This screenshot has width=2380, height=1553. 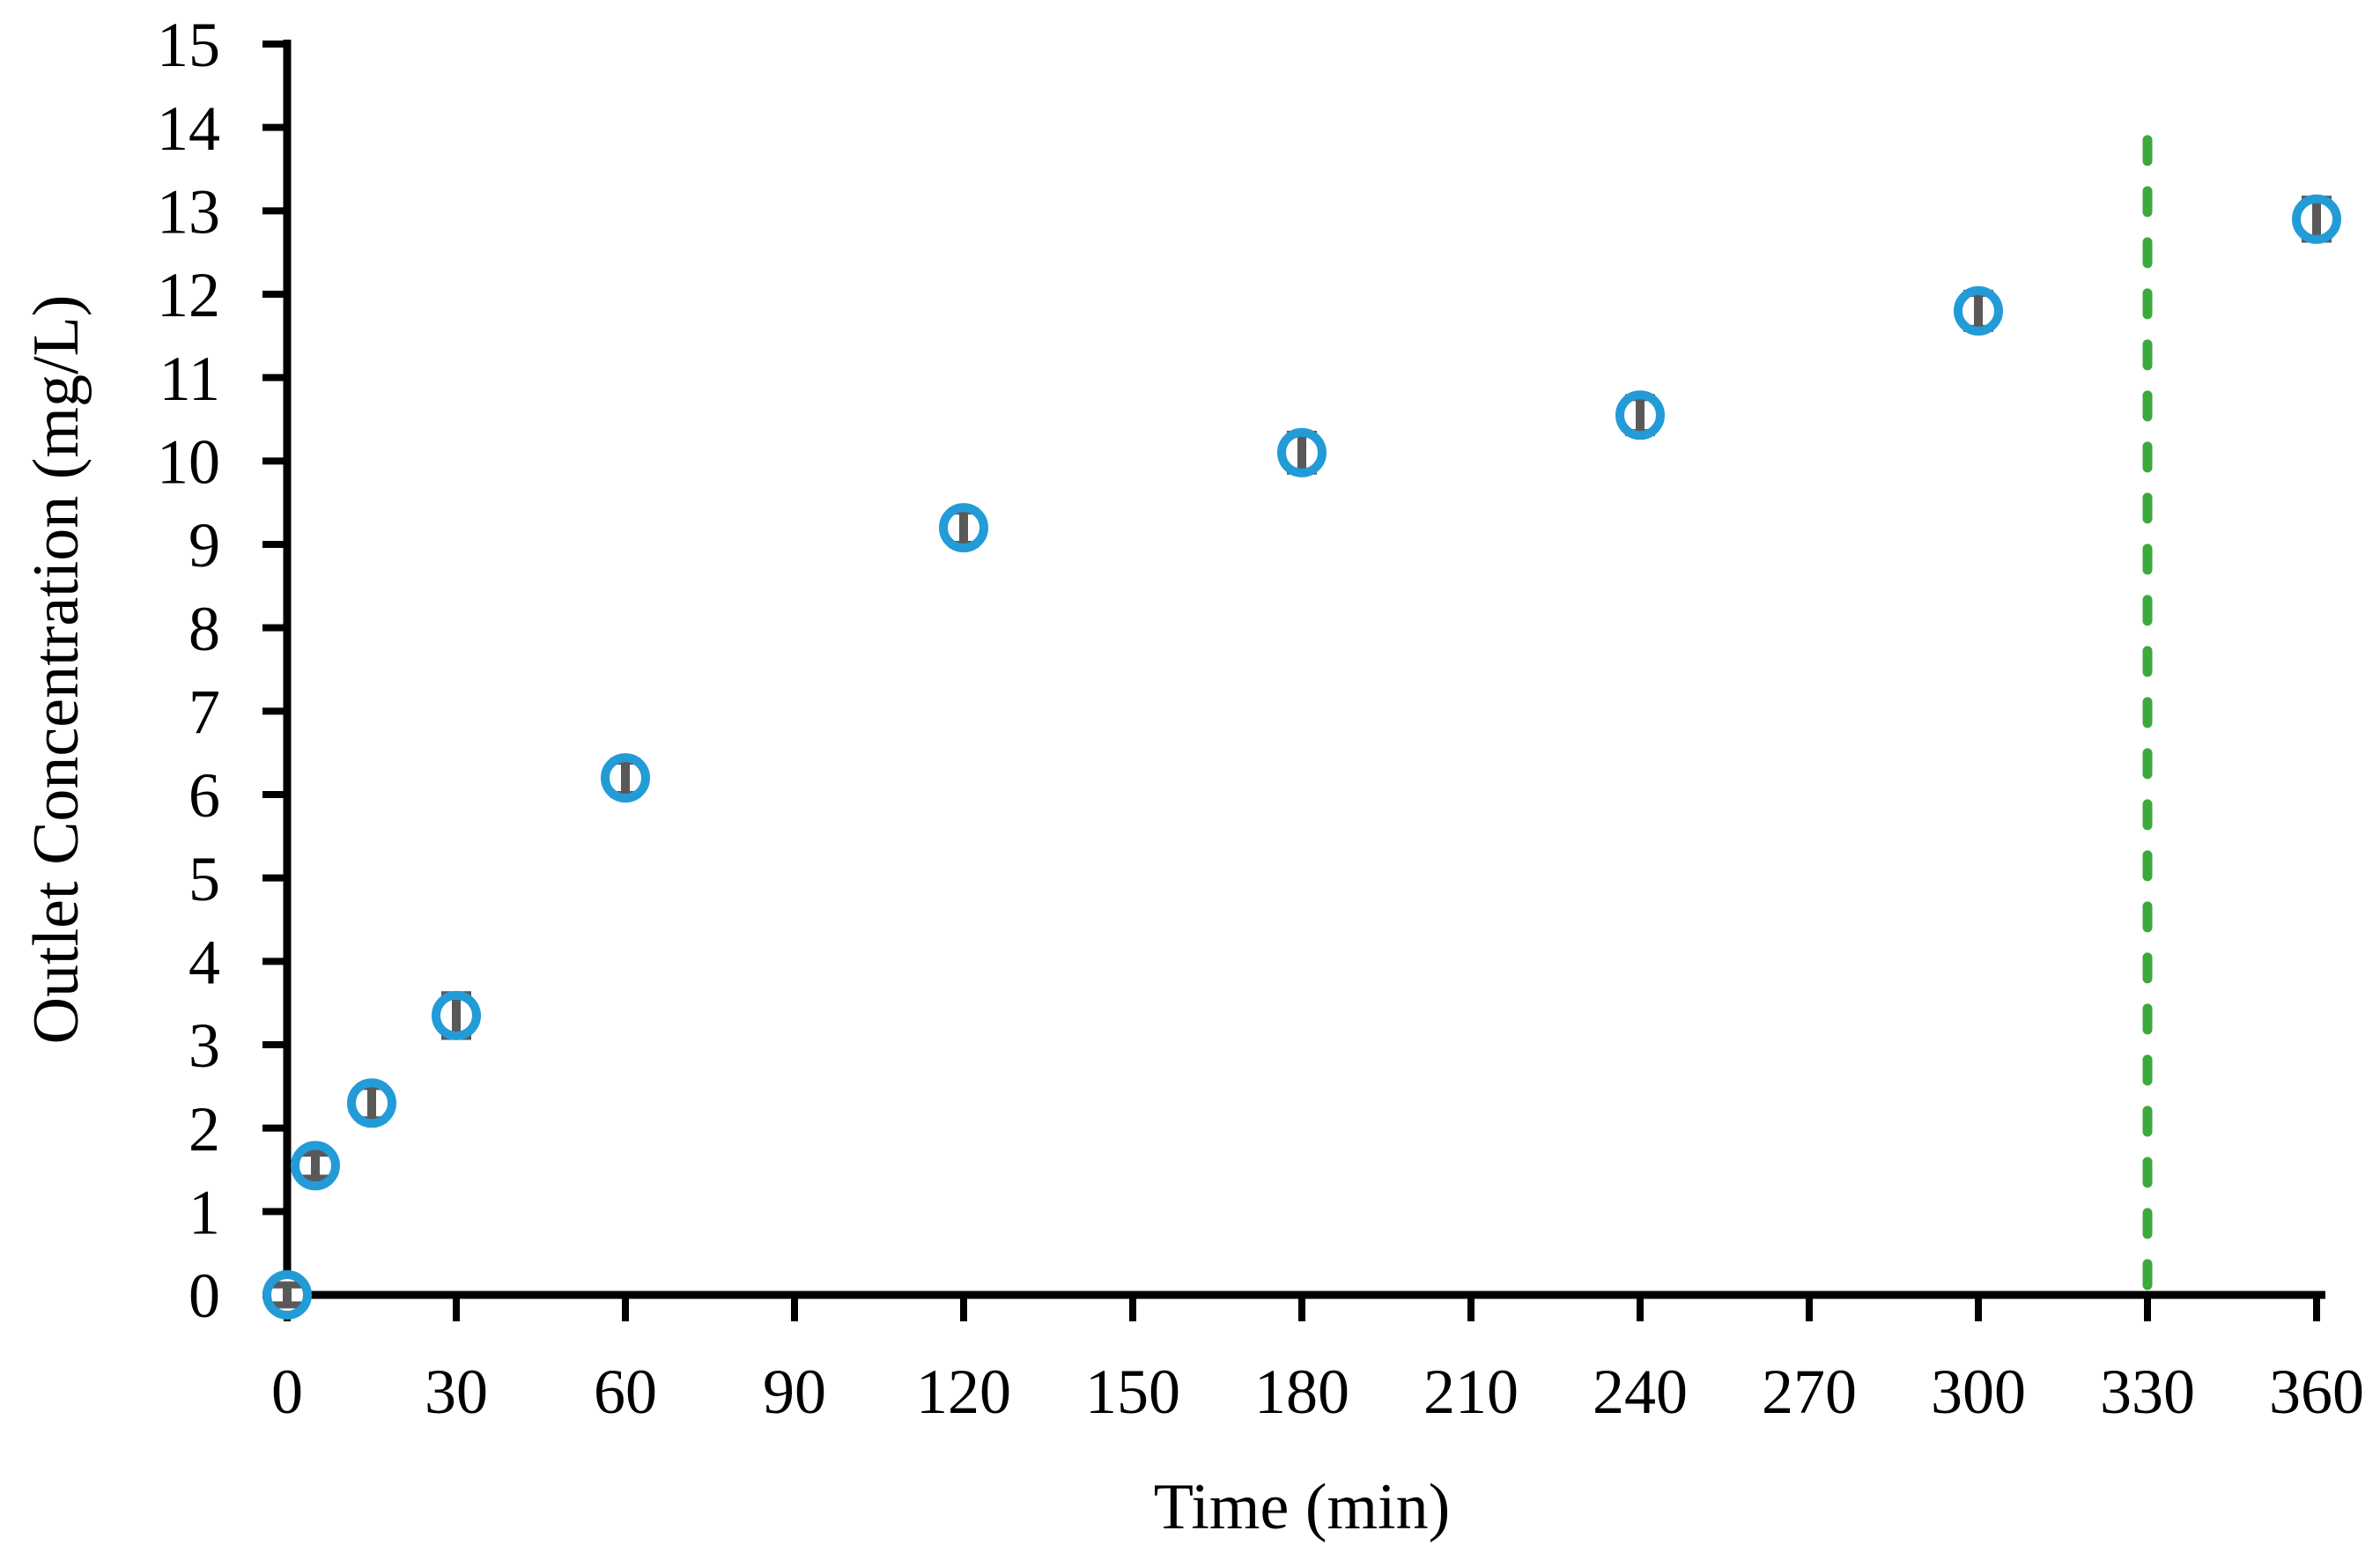 I want to click on y-tick-label-10: 10, so click(x=188, y=462).